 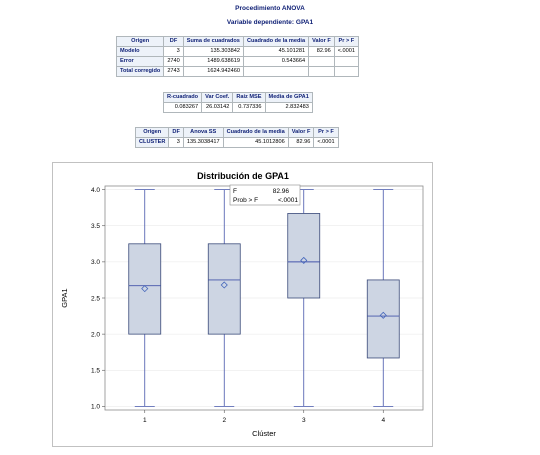 What do you see at coordinates (95, 407) in the screenshot?
I see `y-tick-label: 1.0` at bounding box center [95, 407].